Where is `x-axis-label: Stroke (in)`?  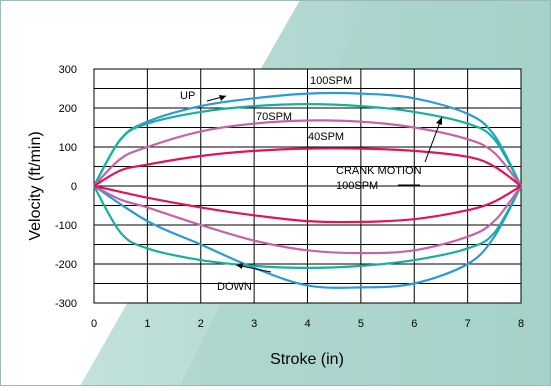
x-axis-label: Stroke (in) is located at coordinates (307, 359).